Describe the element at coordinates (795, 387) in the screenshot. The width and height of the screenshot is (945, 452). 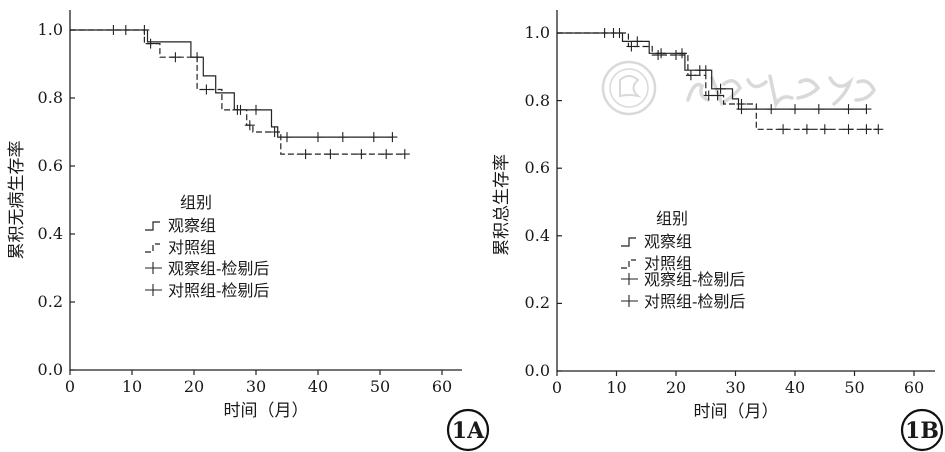
I see `panel-b-x-tick-label: 40` at that location.